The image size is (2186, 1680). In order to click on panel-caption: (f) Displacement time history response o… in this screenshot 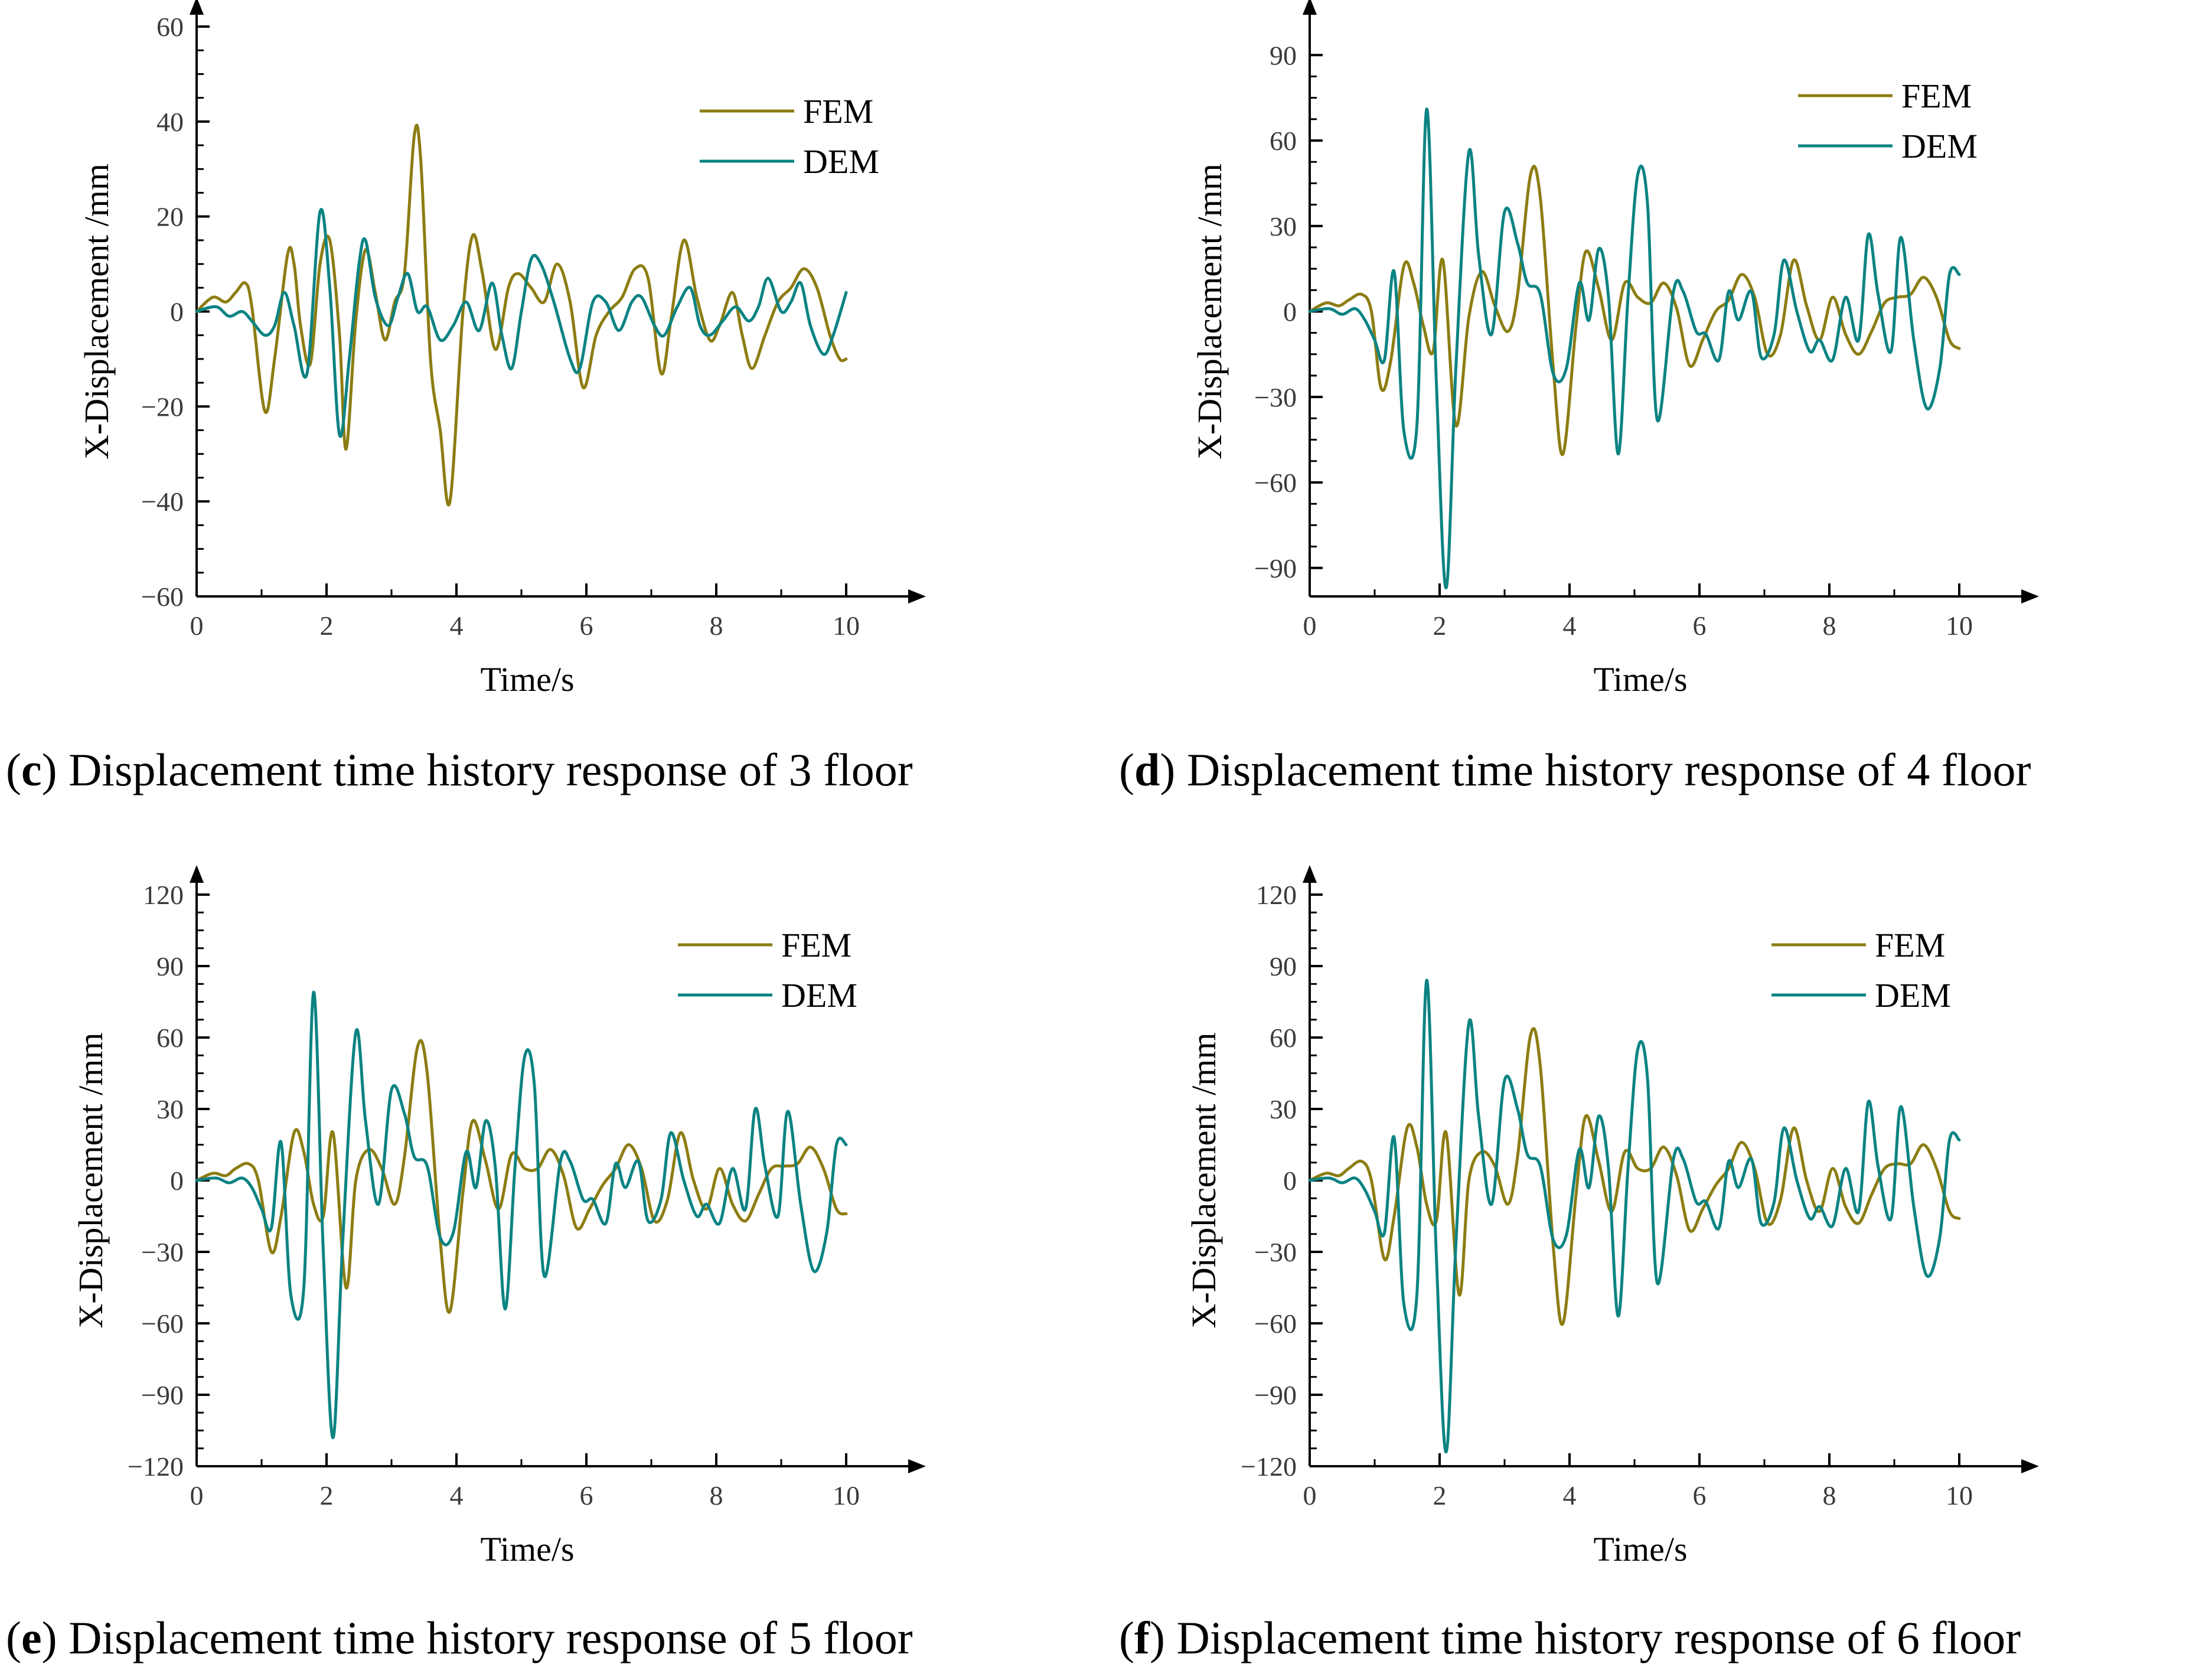, I will do `click(1570, 1637)`.